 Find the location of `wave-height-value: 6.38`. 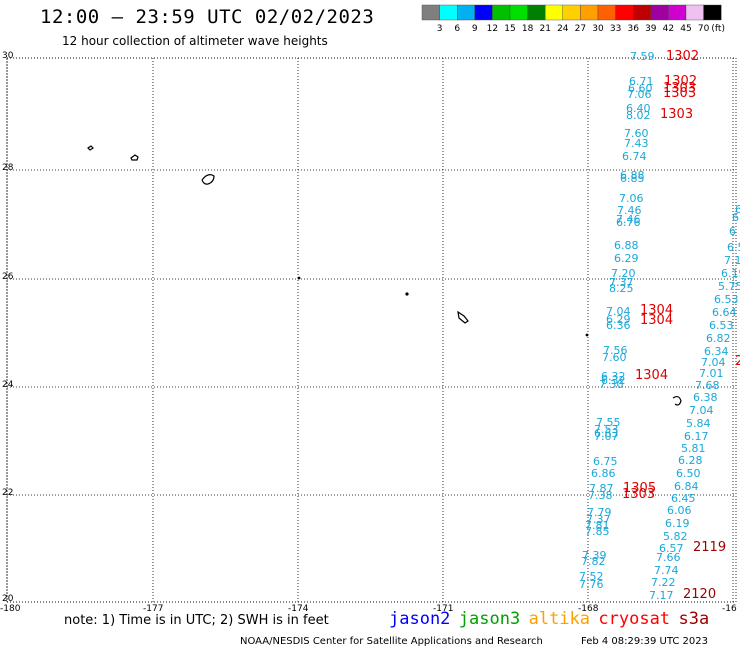

wave-height-value: 6.38 is located at coordinates (705, 397).